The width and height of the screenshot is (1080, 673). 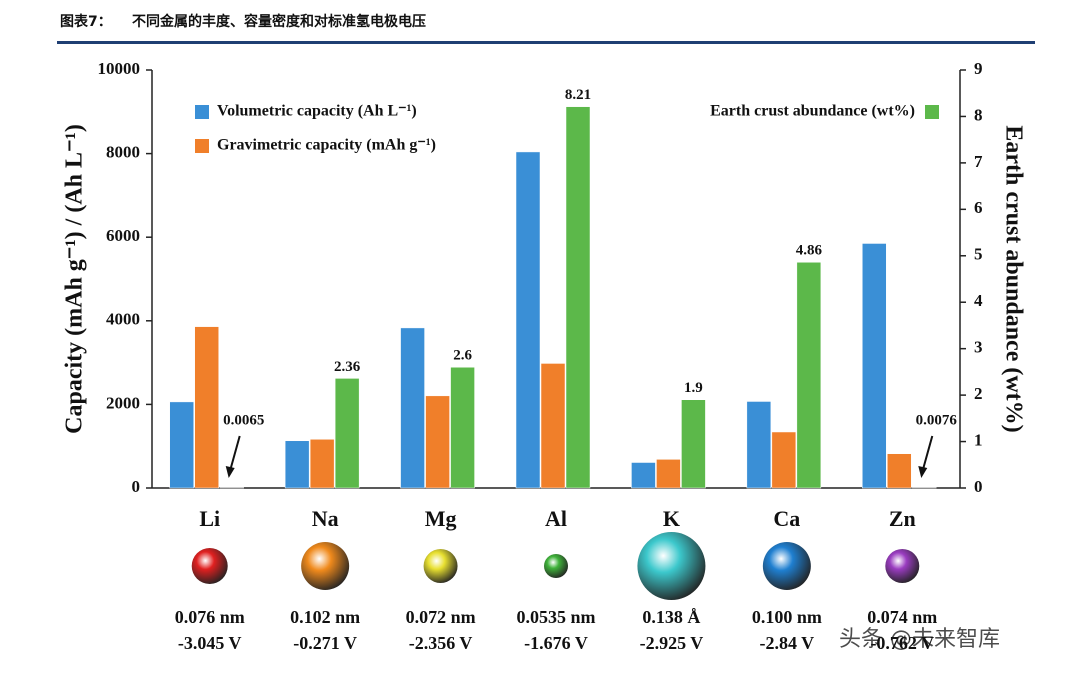 What do you see at coordinates (462, 356) in the screenshot?
I see `value-label: 2.6` at bounding box center [462, 356].